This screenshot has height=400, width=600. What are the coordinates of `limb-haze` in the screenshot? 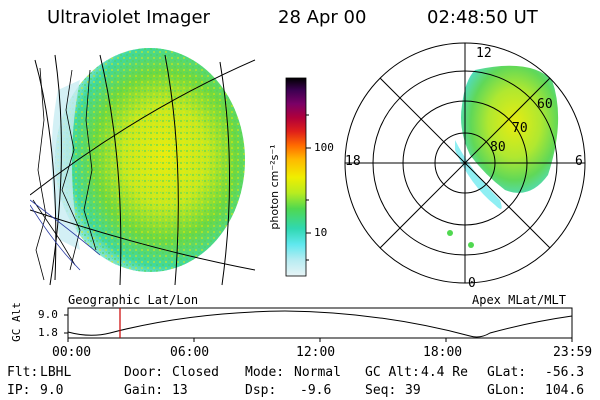 It's located at (65, 165).